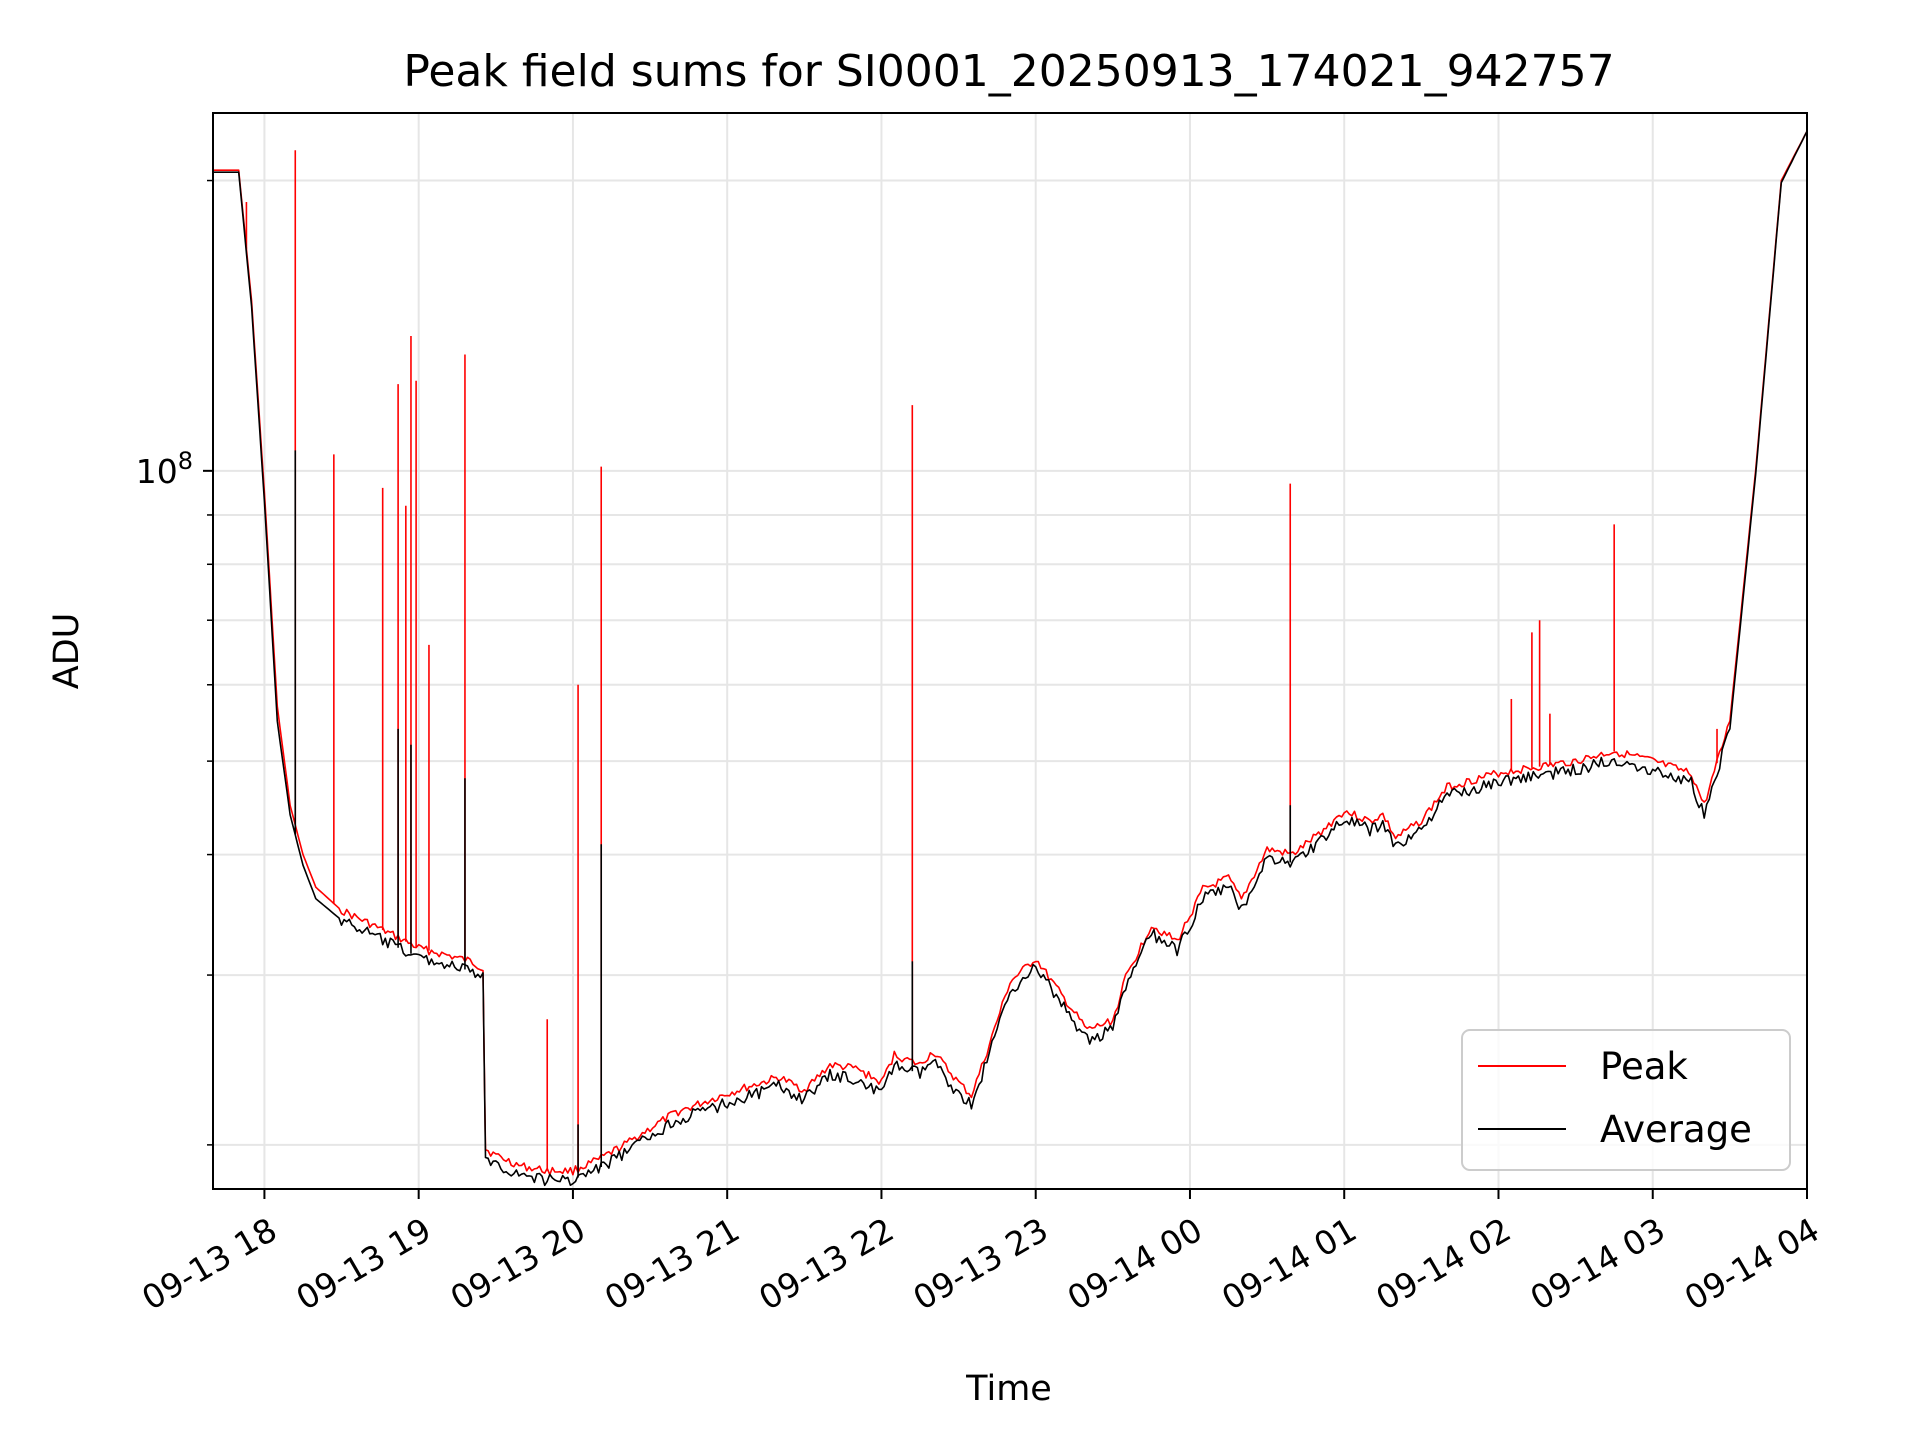  What do you see at coordinates (1008, 1389) in the screenshot?
I see `x-axis-label: Time` at bounding box center [1008, 1389].